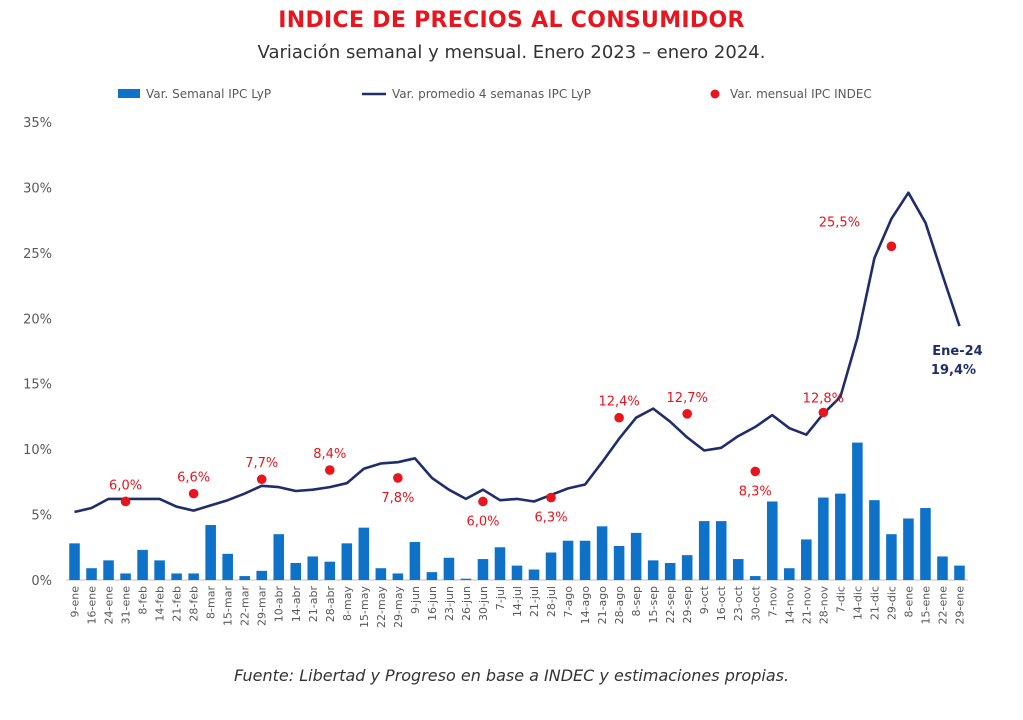  Describe the element at coordinates (959, 605) in the screenshot. I see `x-tick-label: 29-ene` at that location.